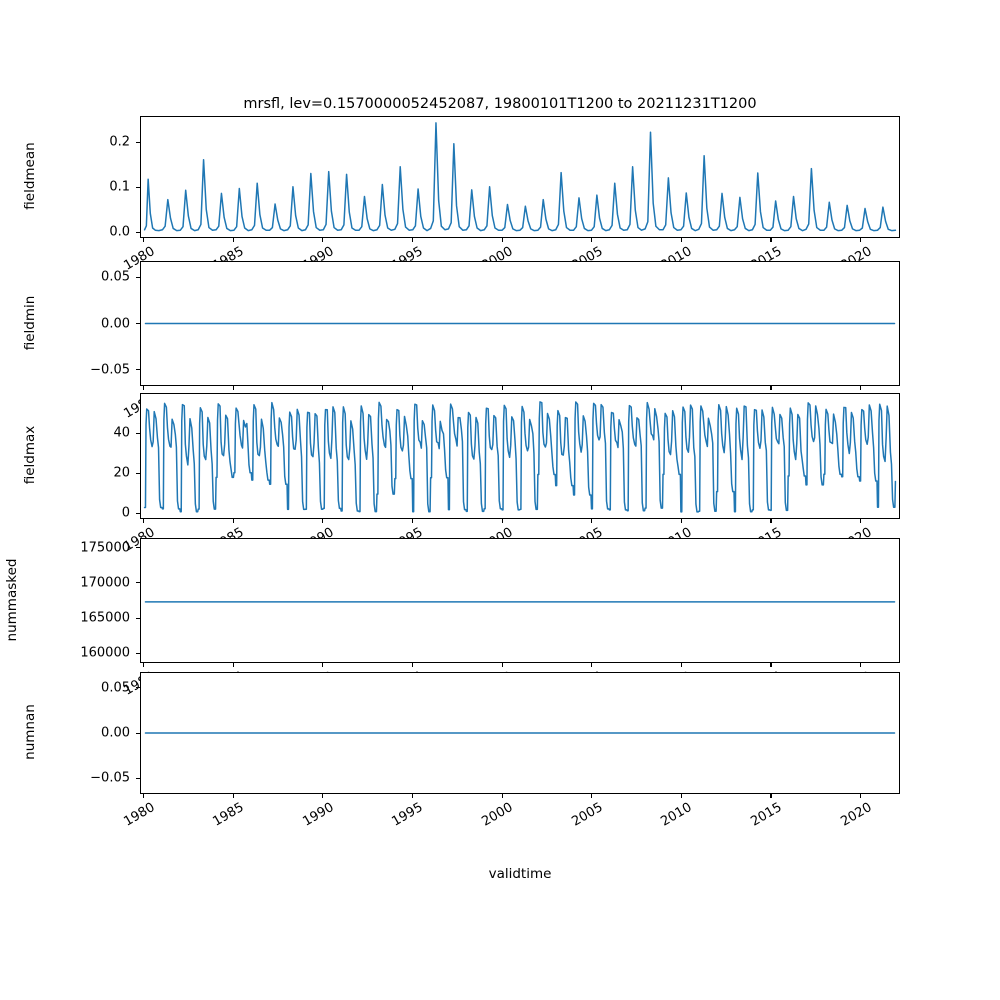  What do you see at coordinates (115, 688) in the screenshot?
I see `y-ticklabel-numnan-2: 0.05` at bounding box center [115, 688].